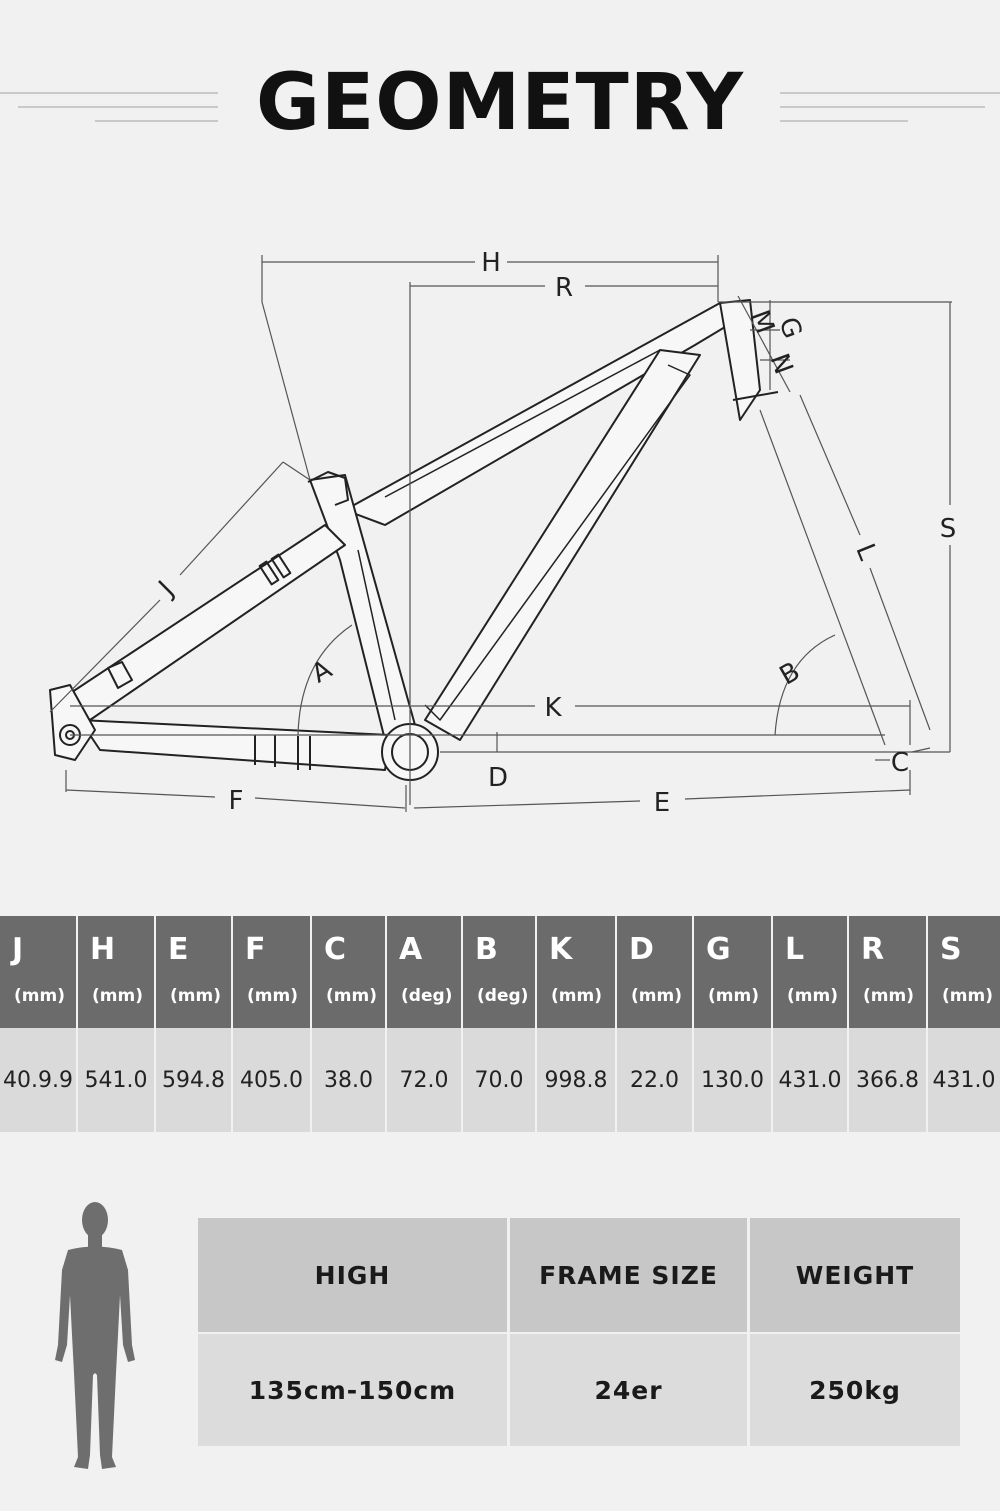 This screenshot has width=1000, height=1511. Describe the element at coordinates (888, 972) in the screenshot. I see `header-cell-r: R (mm)` at that location.